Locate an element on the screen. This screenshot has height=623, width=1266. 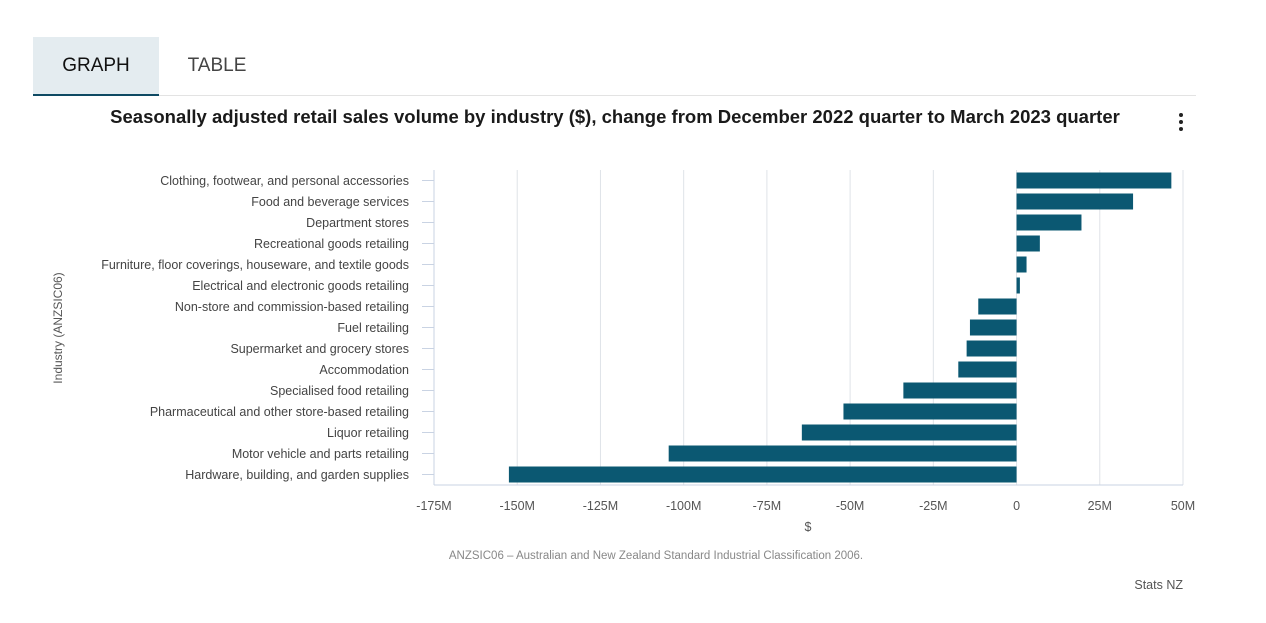
x-tick-label: -100M is located at coordinates (683, 506).